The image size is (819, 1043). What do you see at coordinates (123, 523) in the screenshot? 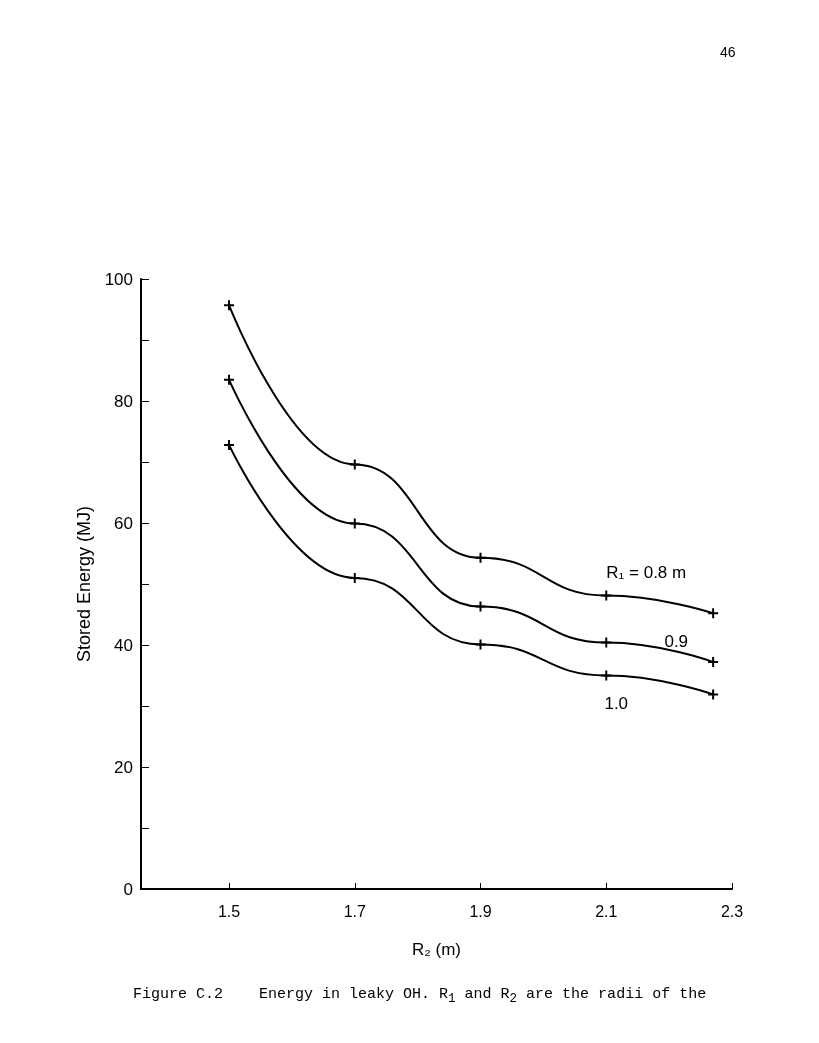
I see `y-tick-label: 60` at bounding box center [123, 523].